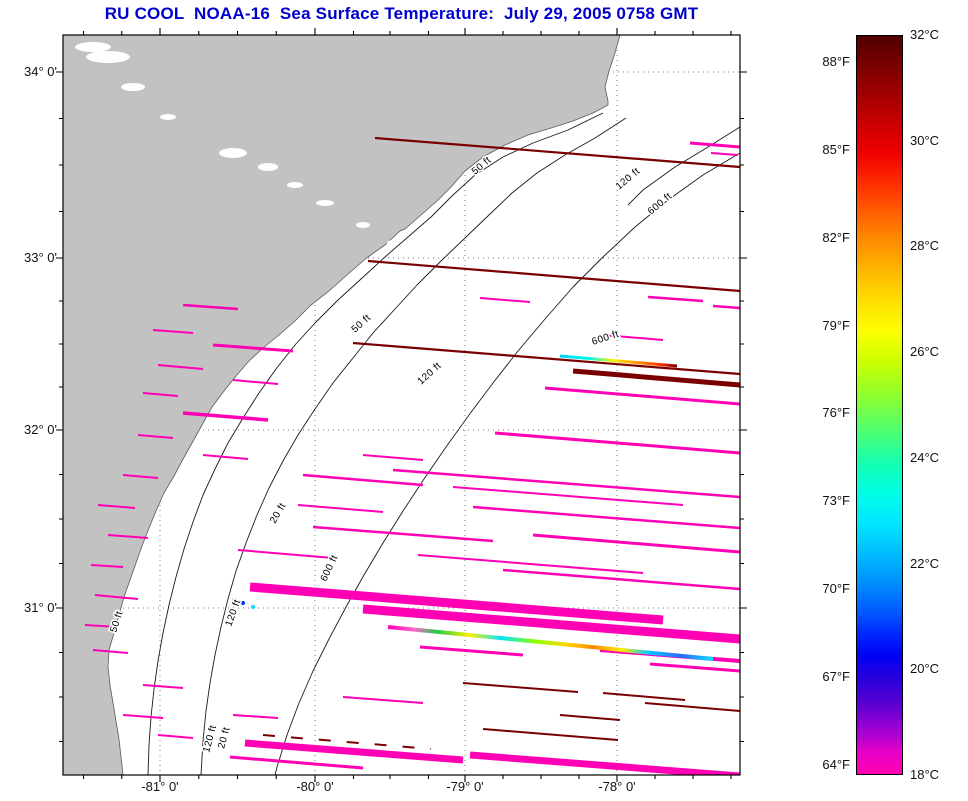  Describe the element at coordinates (237, 144) in the screenshot. I see `land-cloud-patches` at that location.